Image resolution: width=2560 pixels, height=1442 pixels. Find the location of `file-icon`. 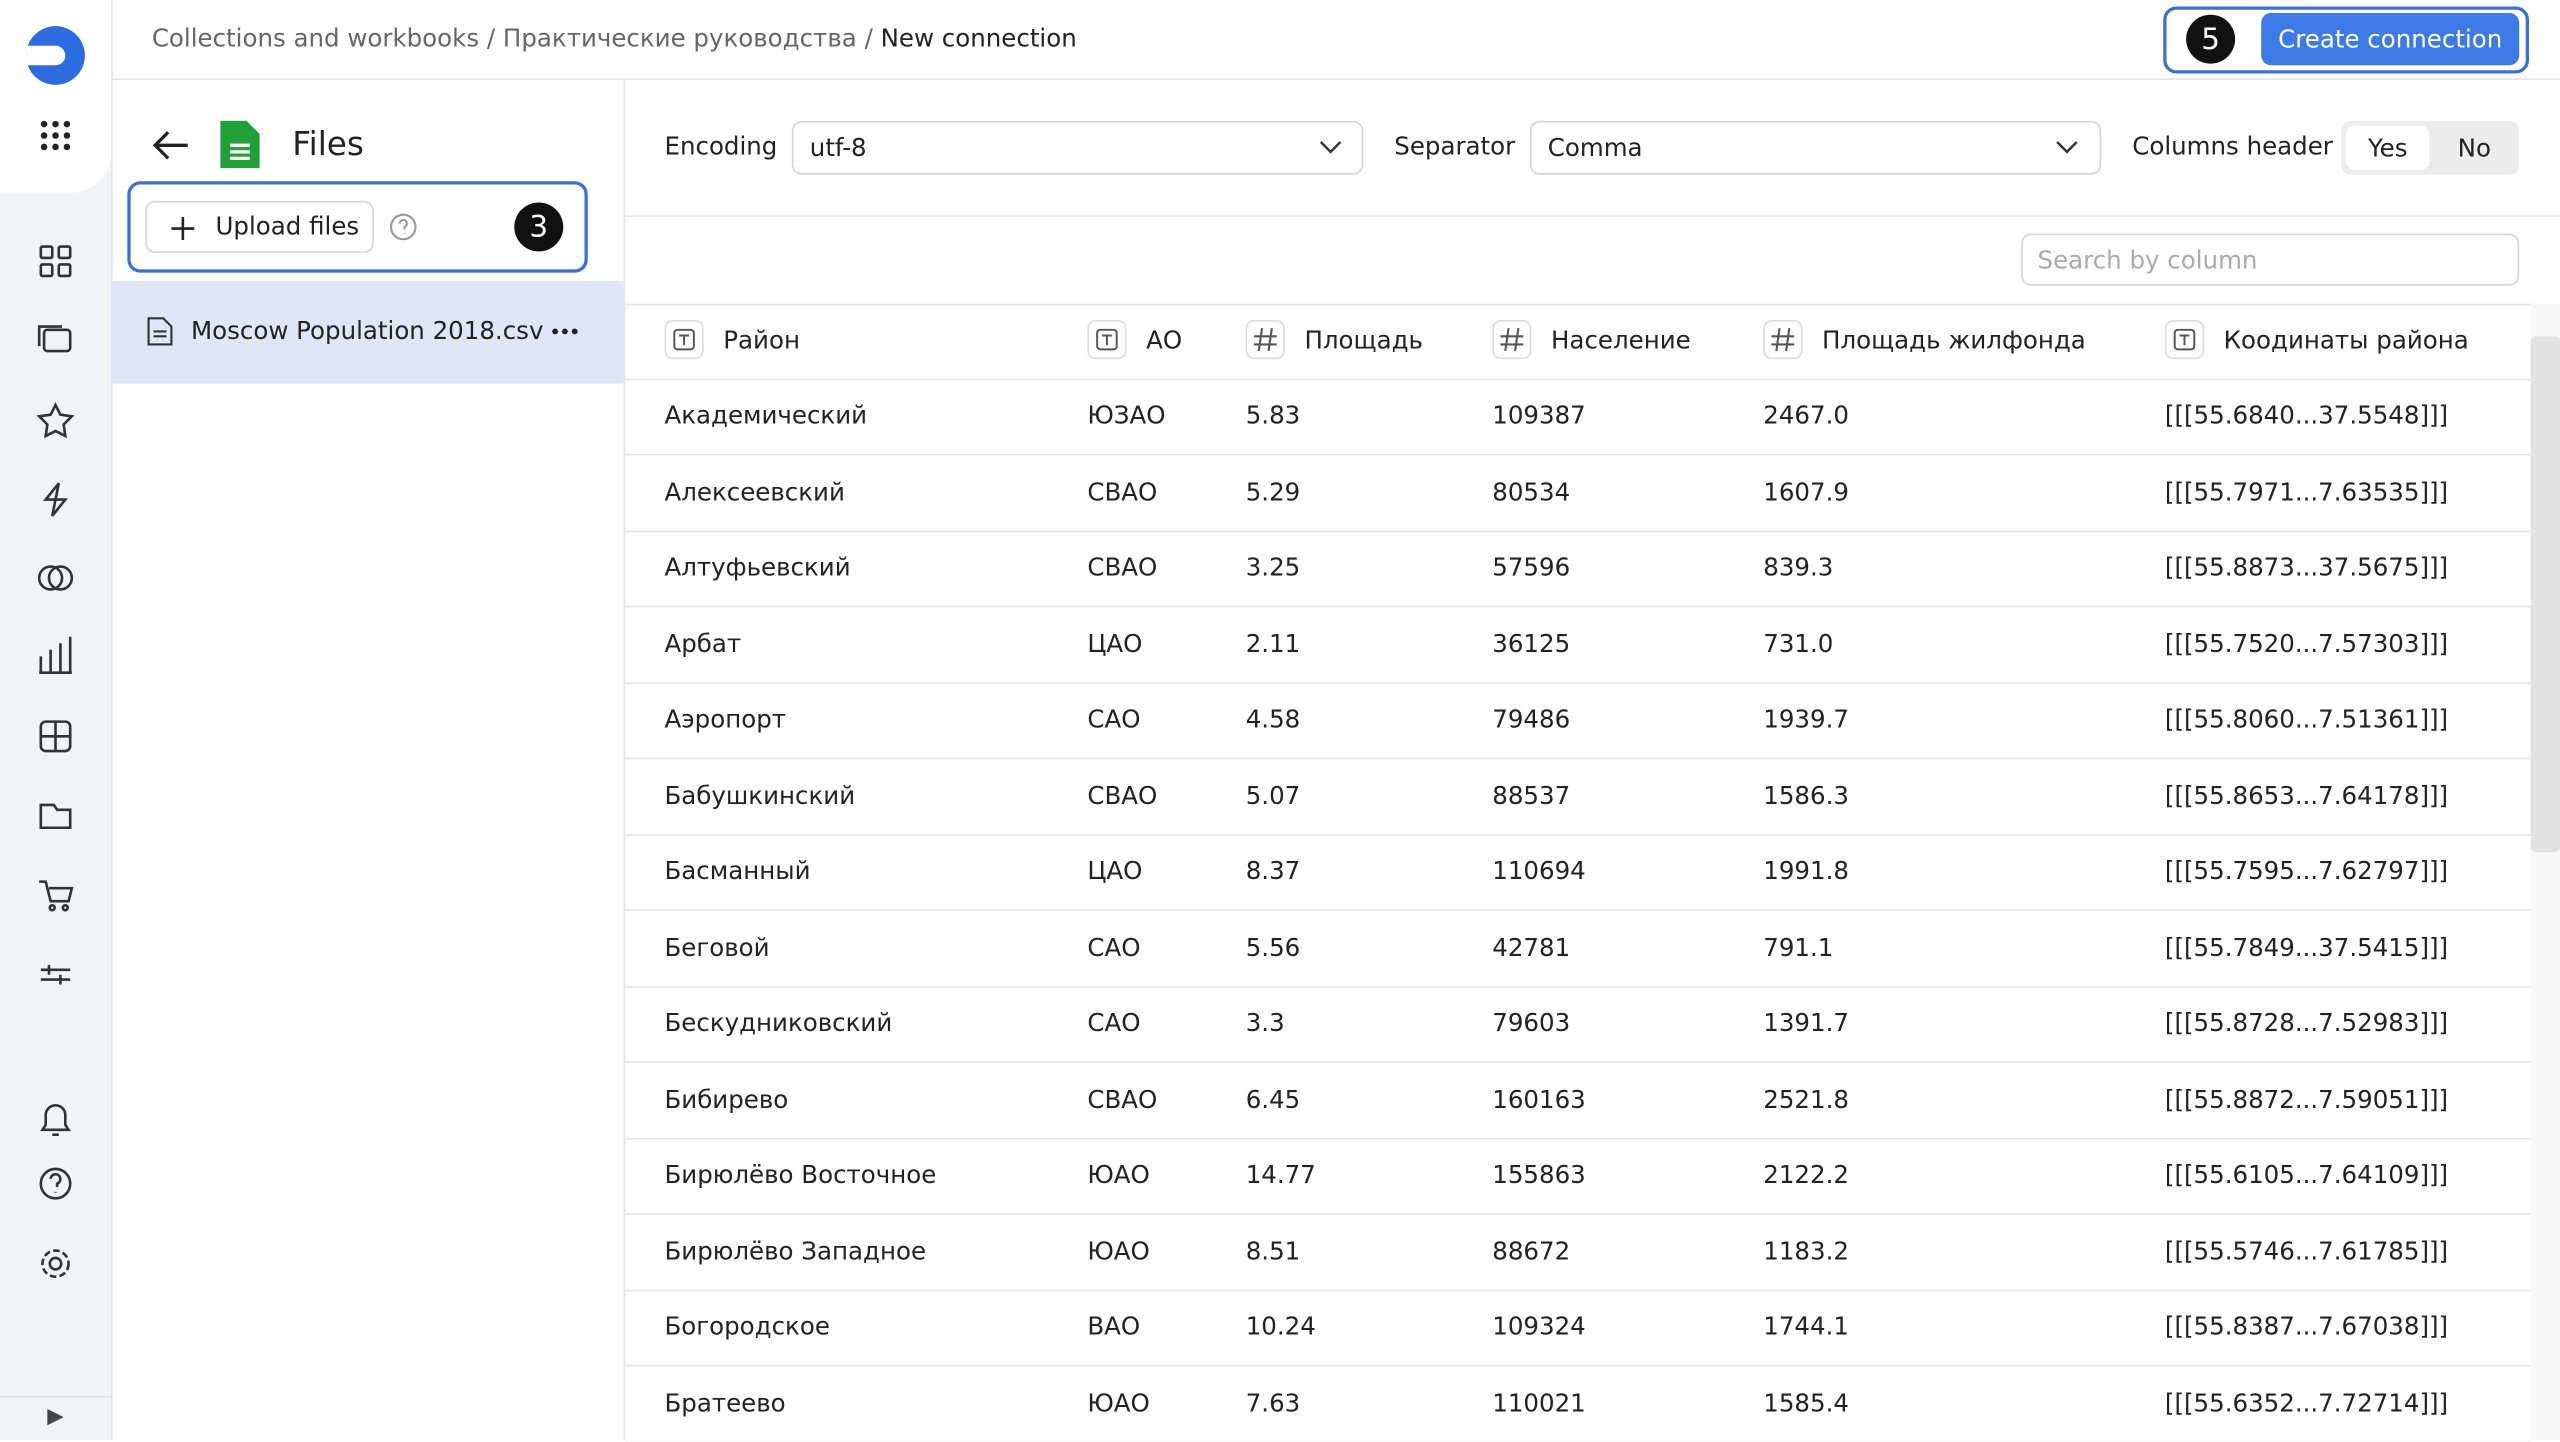

file-icon is located at coordinates (240, 144).